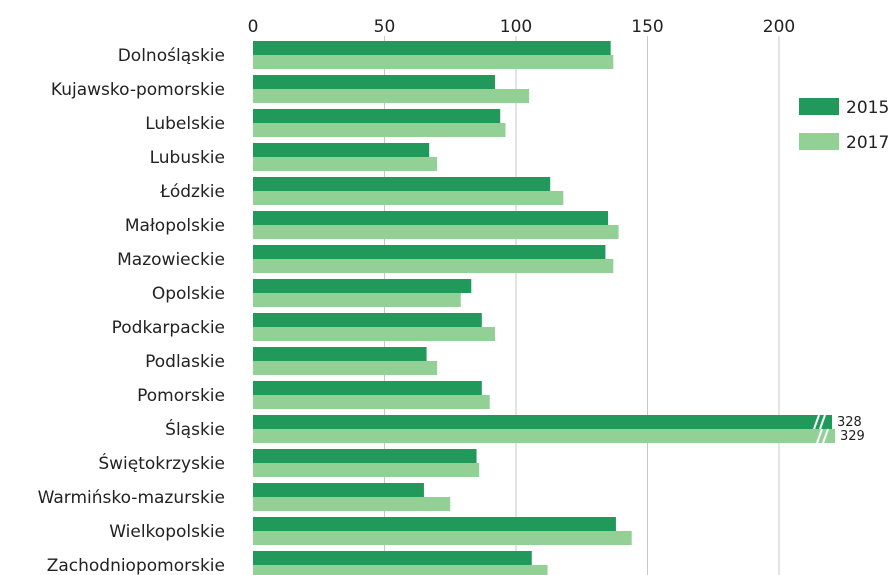  What do you see at coordinates (819, 106) in the screenshot?
I see `legend-swatch-2015` at bounding box center [819, 106].